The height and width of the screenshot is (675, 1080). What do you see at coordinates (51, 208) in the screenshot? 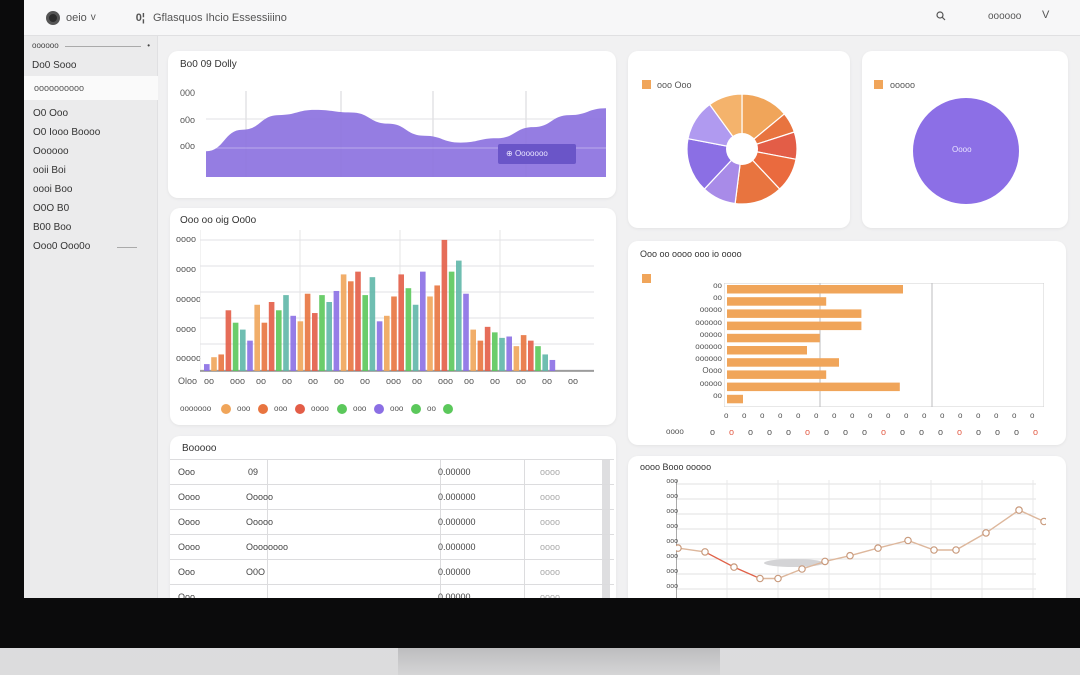
I see `sidebar-item: O0O B0` at bounding box center [51, 208].